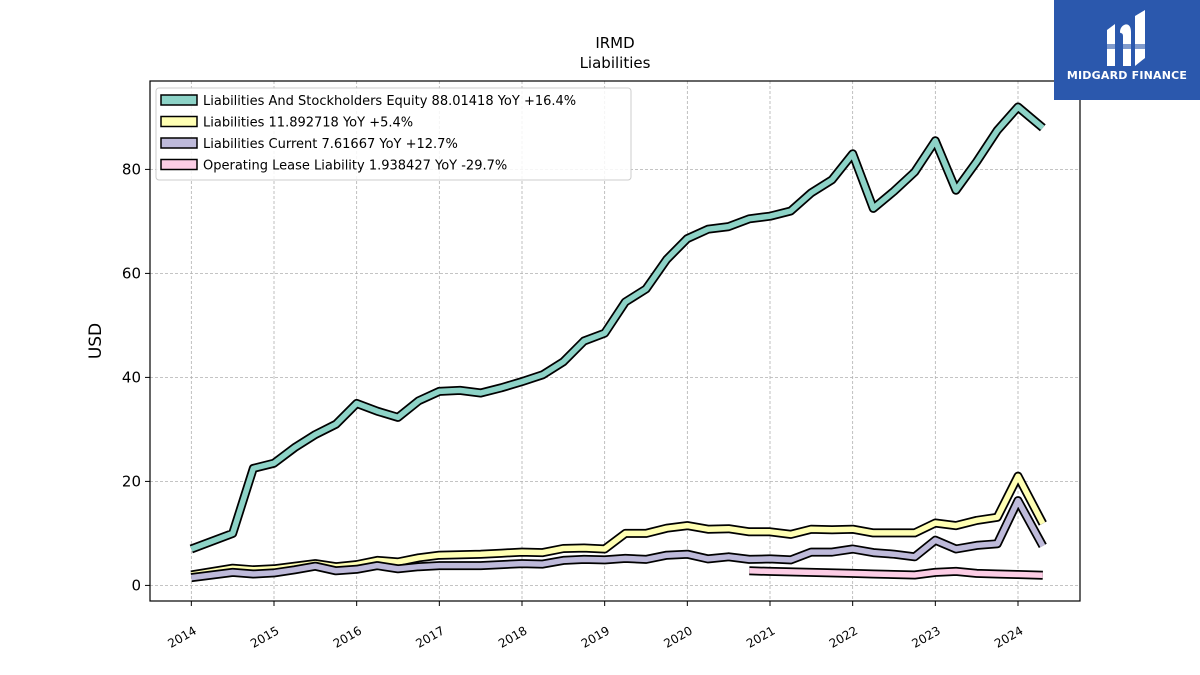  What do you see at coordinates (330, 144) in the screenshot?
I see `legend-label: Liabilities Current 7.61667 YoY +12.7%` at bounding box center [330, 144].